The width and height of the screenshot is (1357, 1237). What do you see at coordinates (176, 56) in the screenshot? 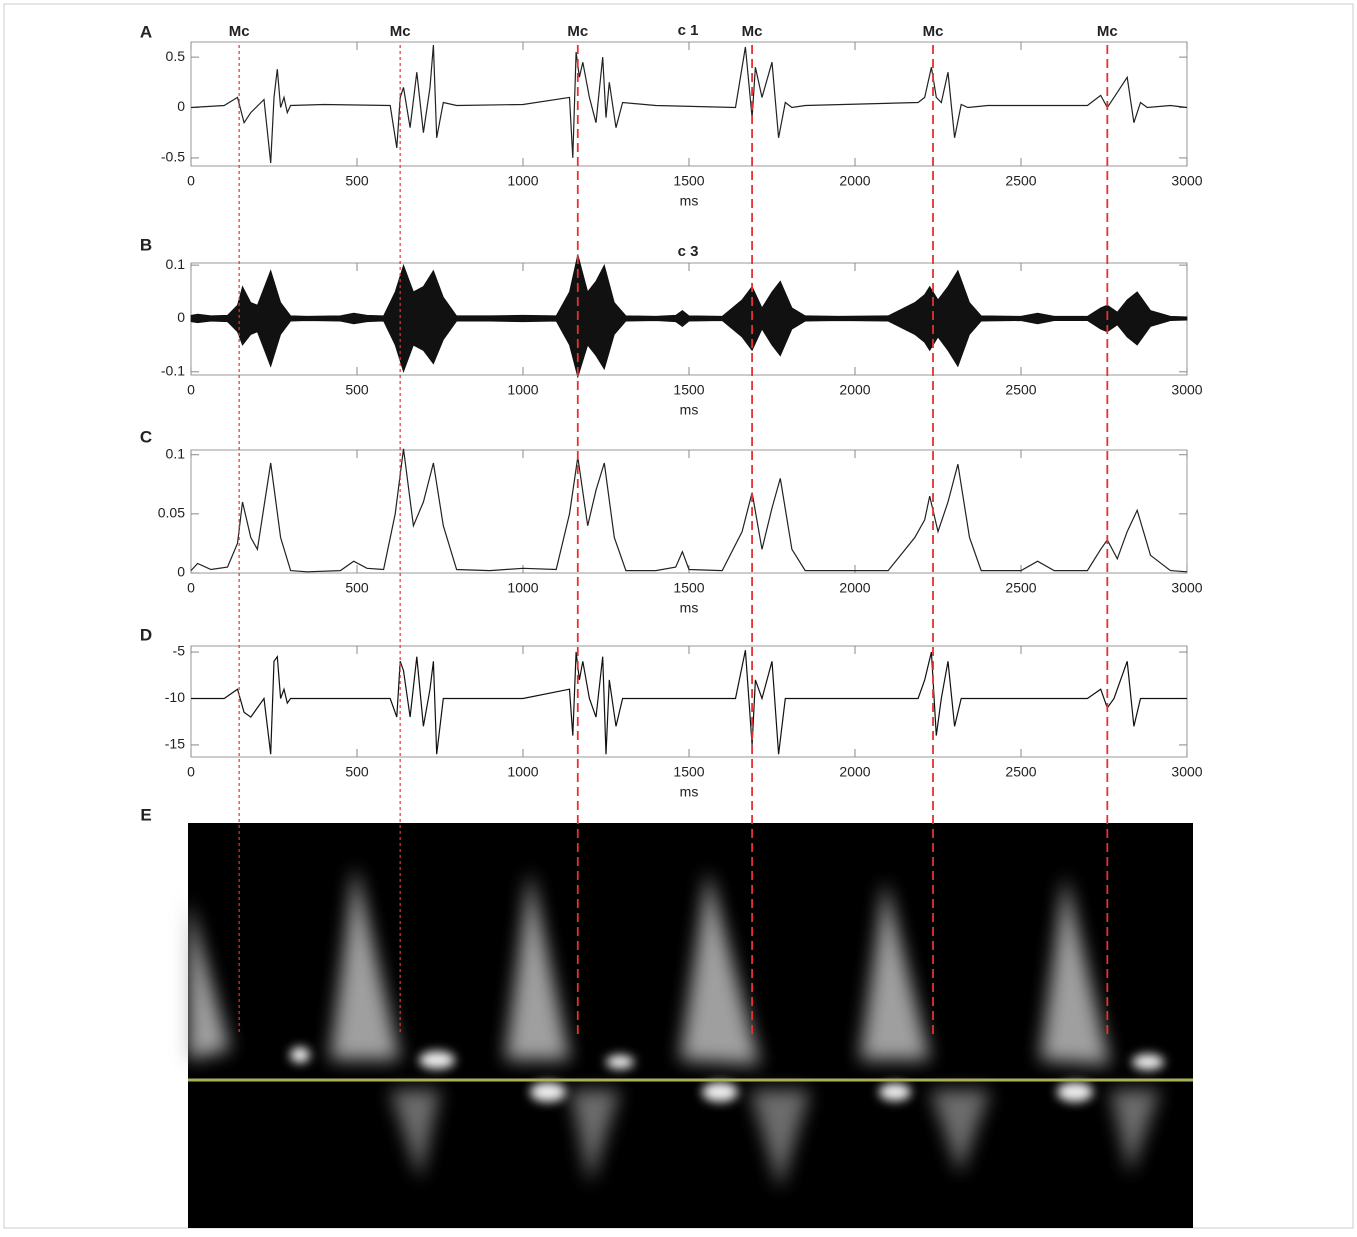
I see `y-tick-label: 0.5` at bounding box center [176, 56].